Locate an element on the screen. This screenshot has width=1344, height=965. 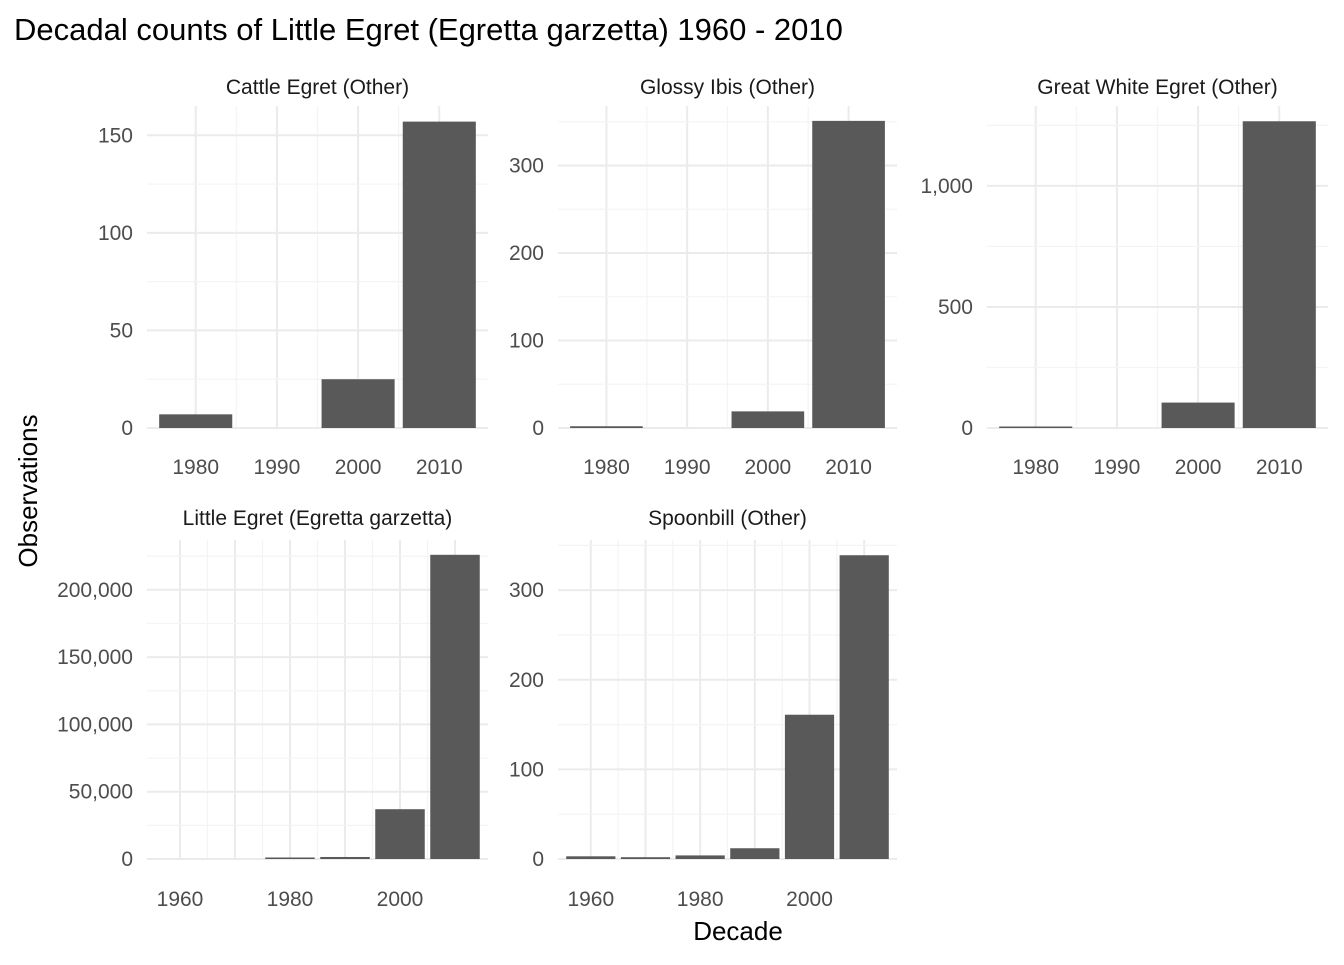
y-tick-label: 150 is located at coordinates (115, 135).